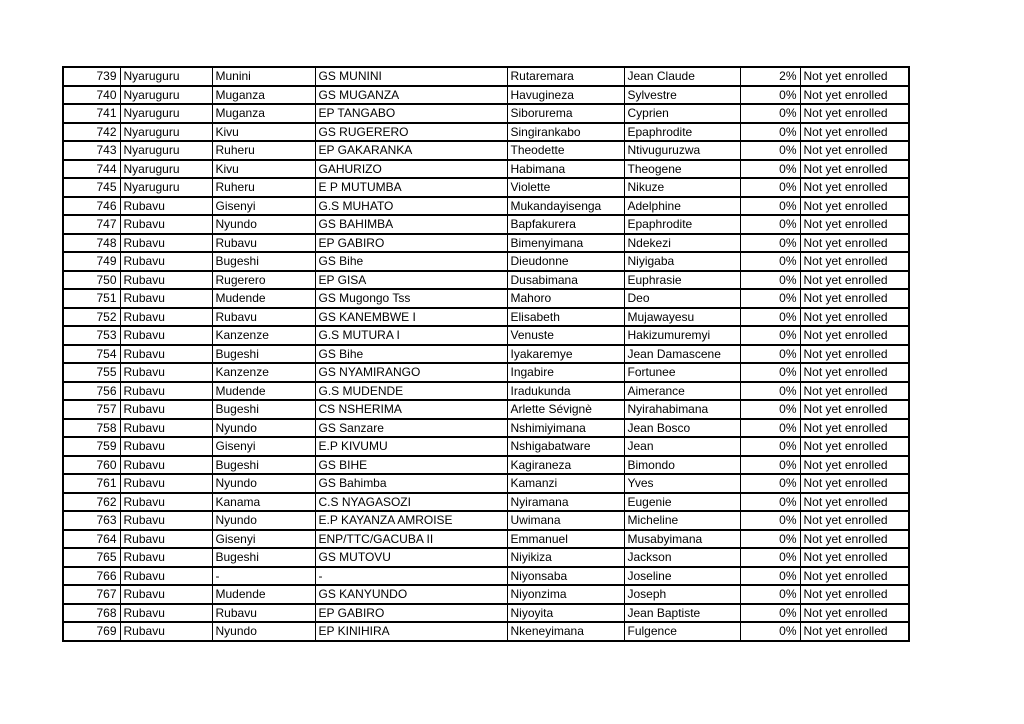 Image resolution: width=1024 pixels, height=724 pixels. What do you see at coordinates (91, 427) in the screenshot?
I see `cell-row-number: 758` at bounding box center [91, 427].